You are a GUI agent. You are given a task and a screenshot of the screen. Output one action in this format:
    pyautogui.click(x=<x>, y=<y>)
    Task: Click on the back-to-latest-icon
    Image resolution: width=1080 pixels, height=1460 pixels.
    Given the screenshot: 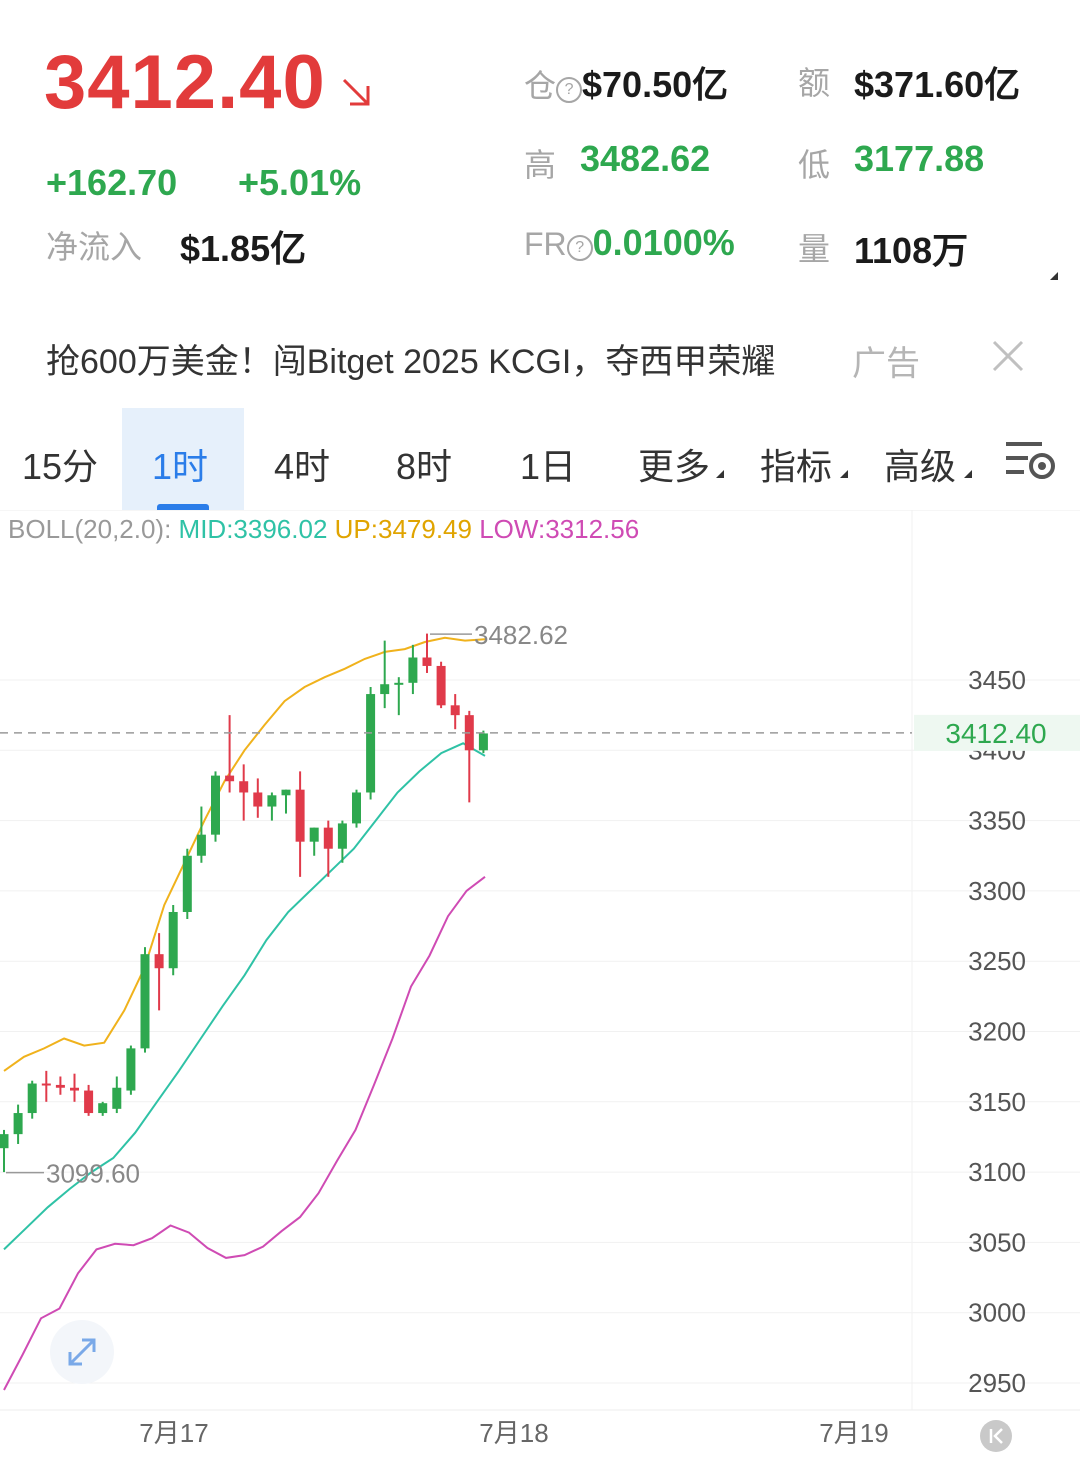 What is the action you would take?
    pyautogui.click(x=996, y=1436)
    